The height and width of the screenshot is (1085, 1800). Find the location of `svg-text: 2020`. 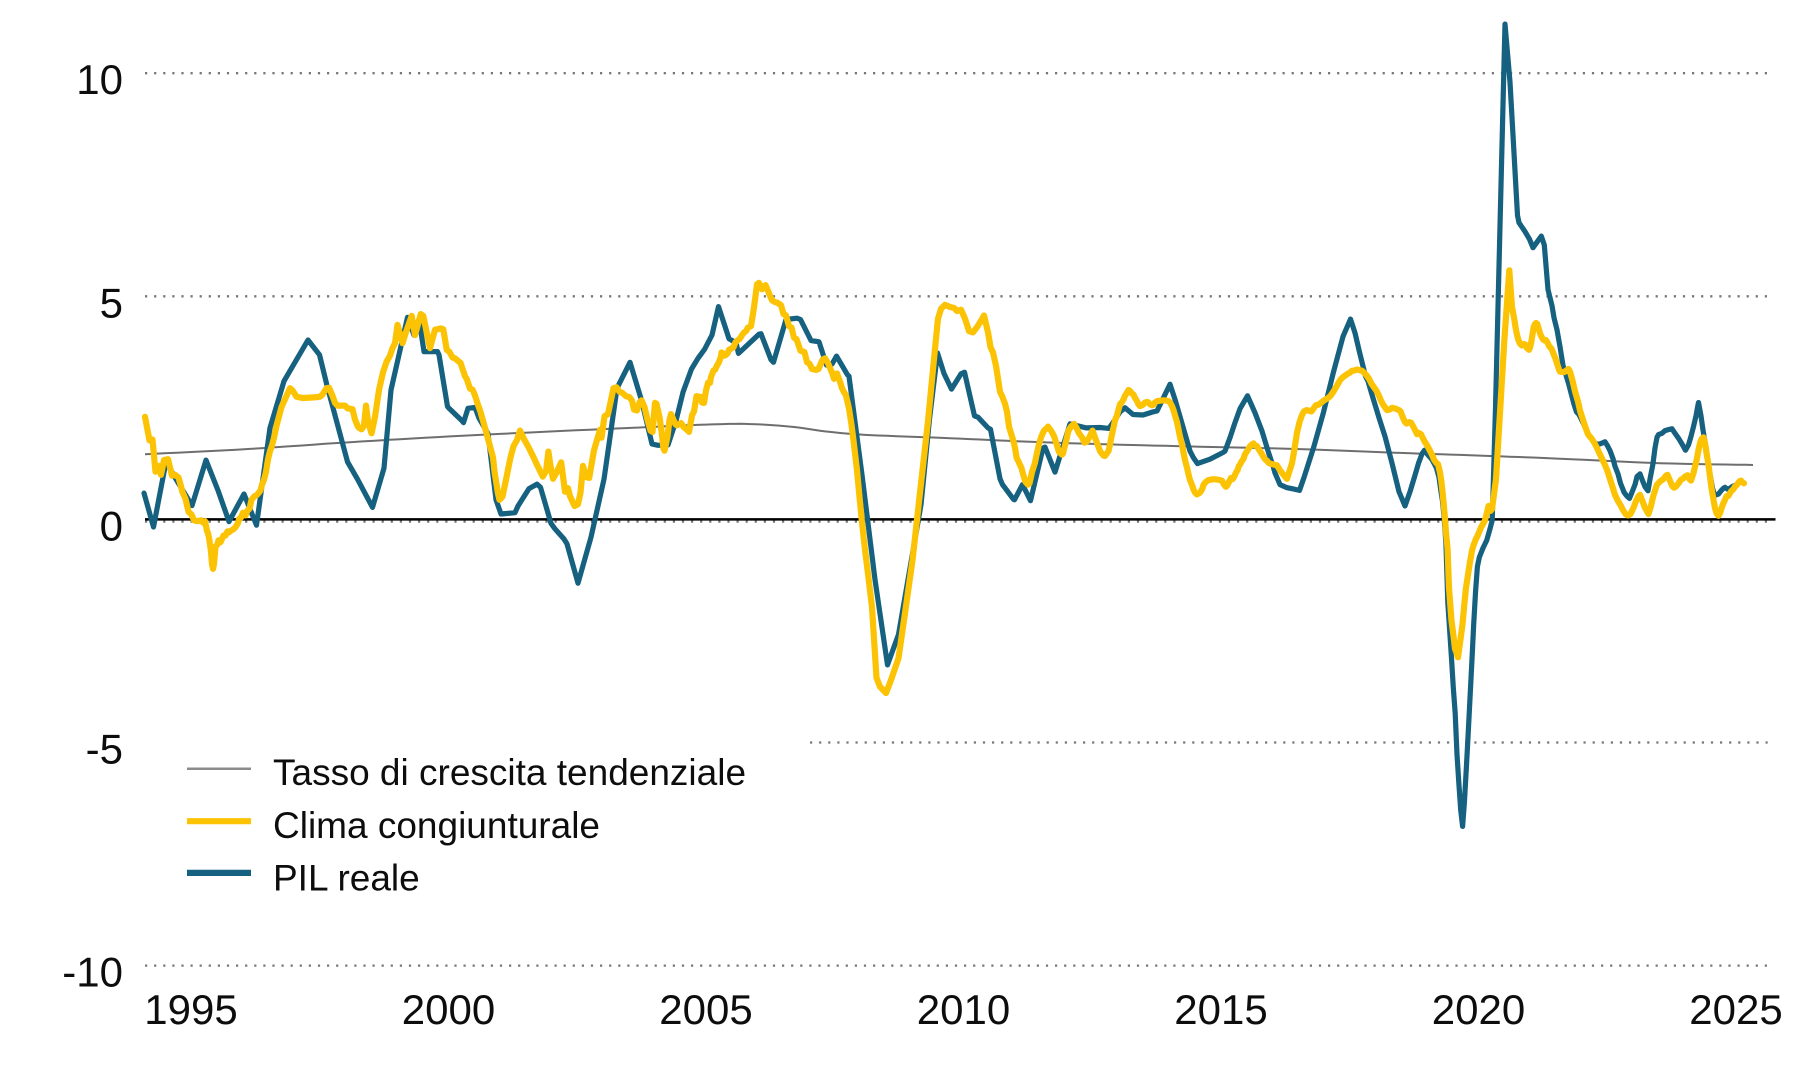

svg-text: 2020 is located at coordinates (1478, 1009).